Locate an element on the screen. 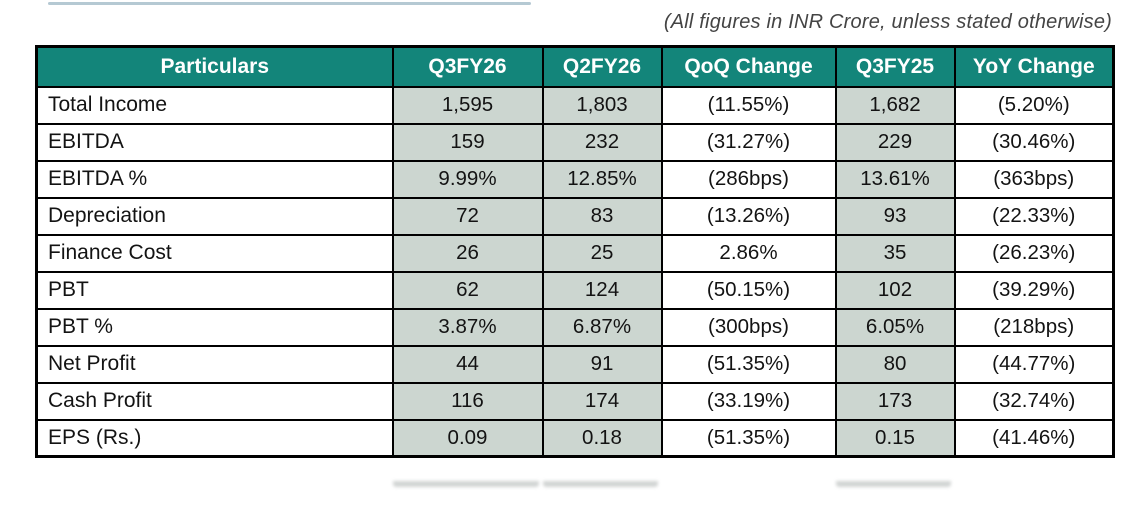 The width and height of the screenshot is (1145, 506). data-cell: (11.55%) is located at coordinates (748, 105).